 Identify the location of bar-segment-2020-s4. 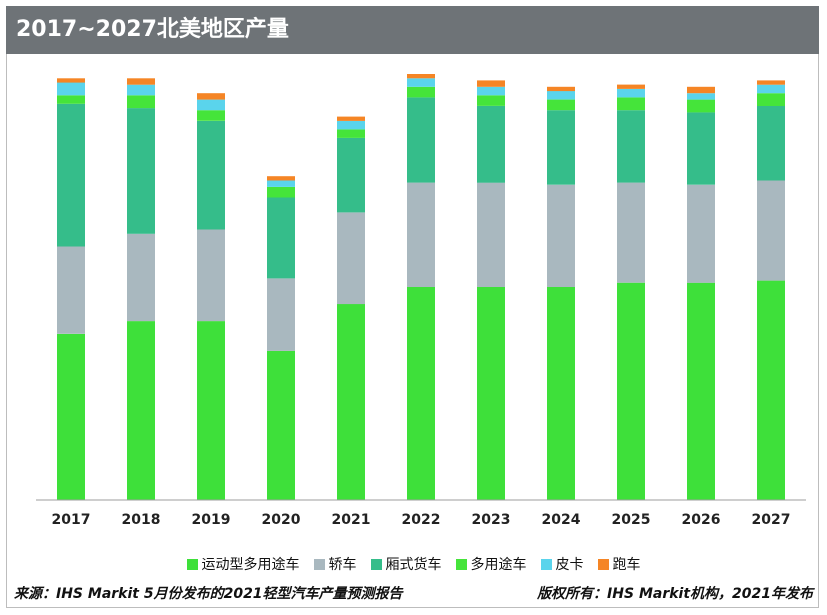
(281, 183).